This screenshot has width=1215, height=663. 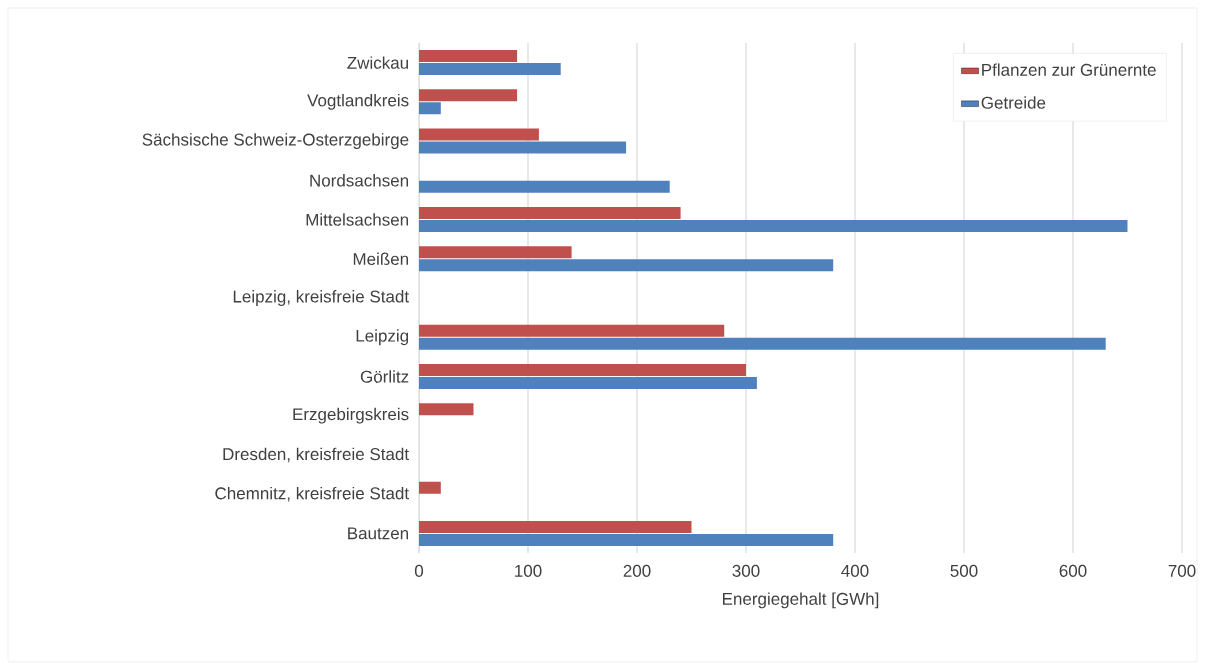 What do you see at coordinates (1073, 570) in the screenshot?
I see `x-tick-label: 600` at bounding box center [1073, 570].